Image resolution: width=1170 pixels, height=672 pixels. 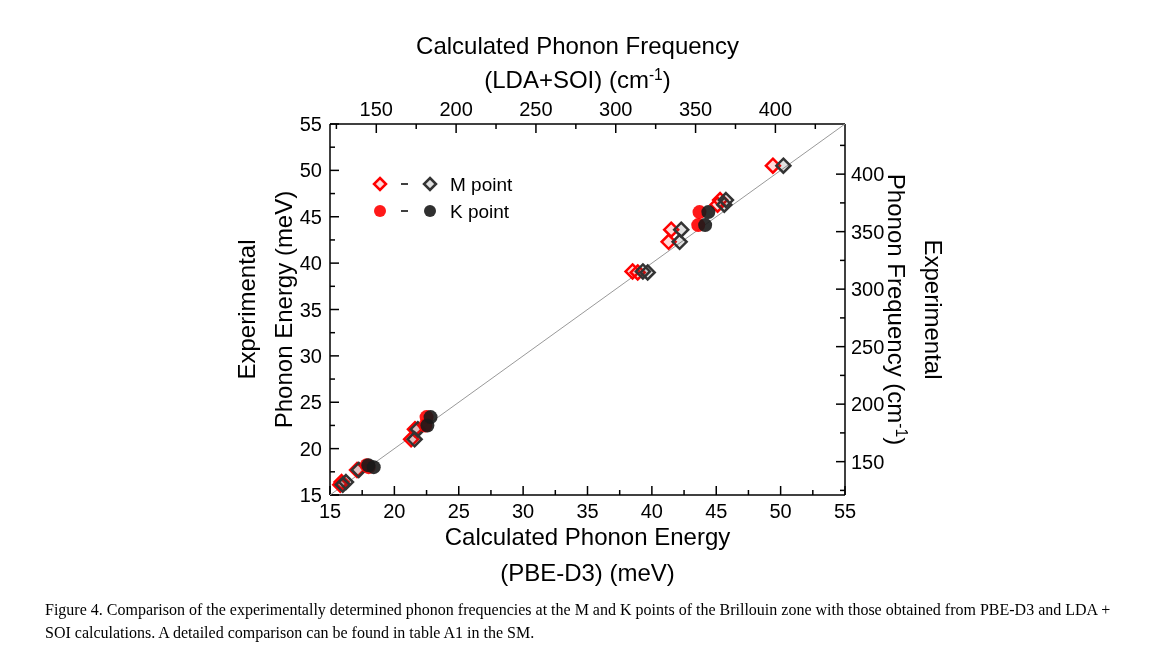 I want to click on x2-tick-label: 350, so click(x=695, y=109).